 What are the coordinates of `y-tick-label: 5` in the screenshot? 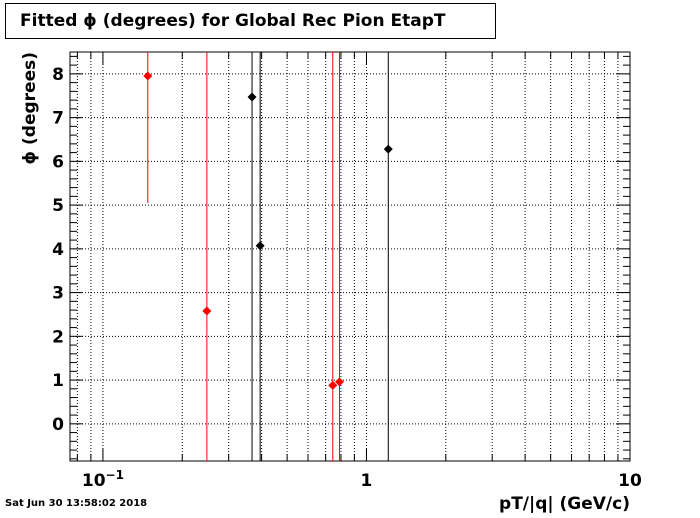 It's located at (58, 206).